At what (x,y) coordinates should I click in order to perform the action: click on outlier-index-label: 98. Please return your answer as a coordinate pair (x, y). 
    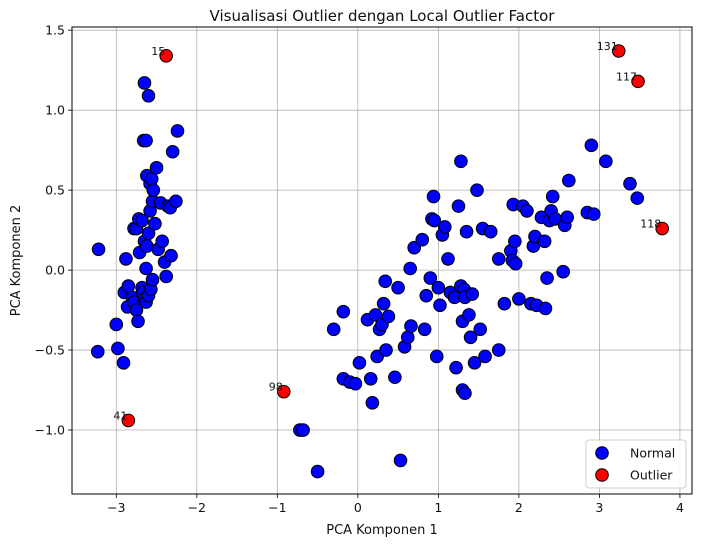
    Looking at the image, I should click on (276, 387).